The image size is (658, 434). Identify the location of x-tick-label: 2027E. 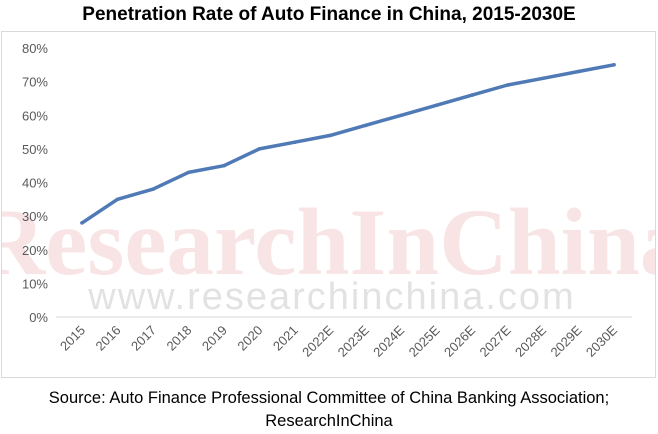
(495, 340).